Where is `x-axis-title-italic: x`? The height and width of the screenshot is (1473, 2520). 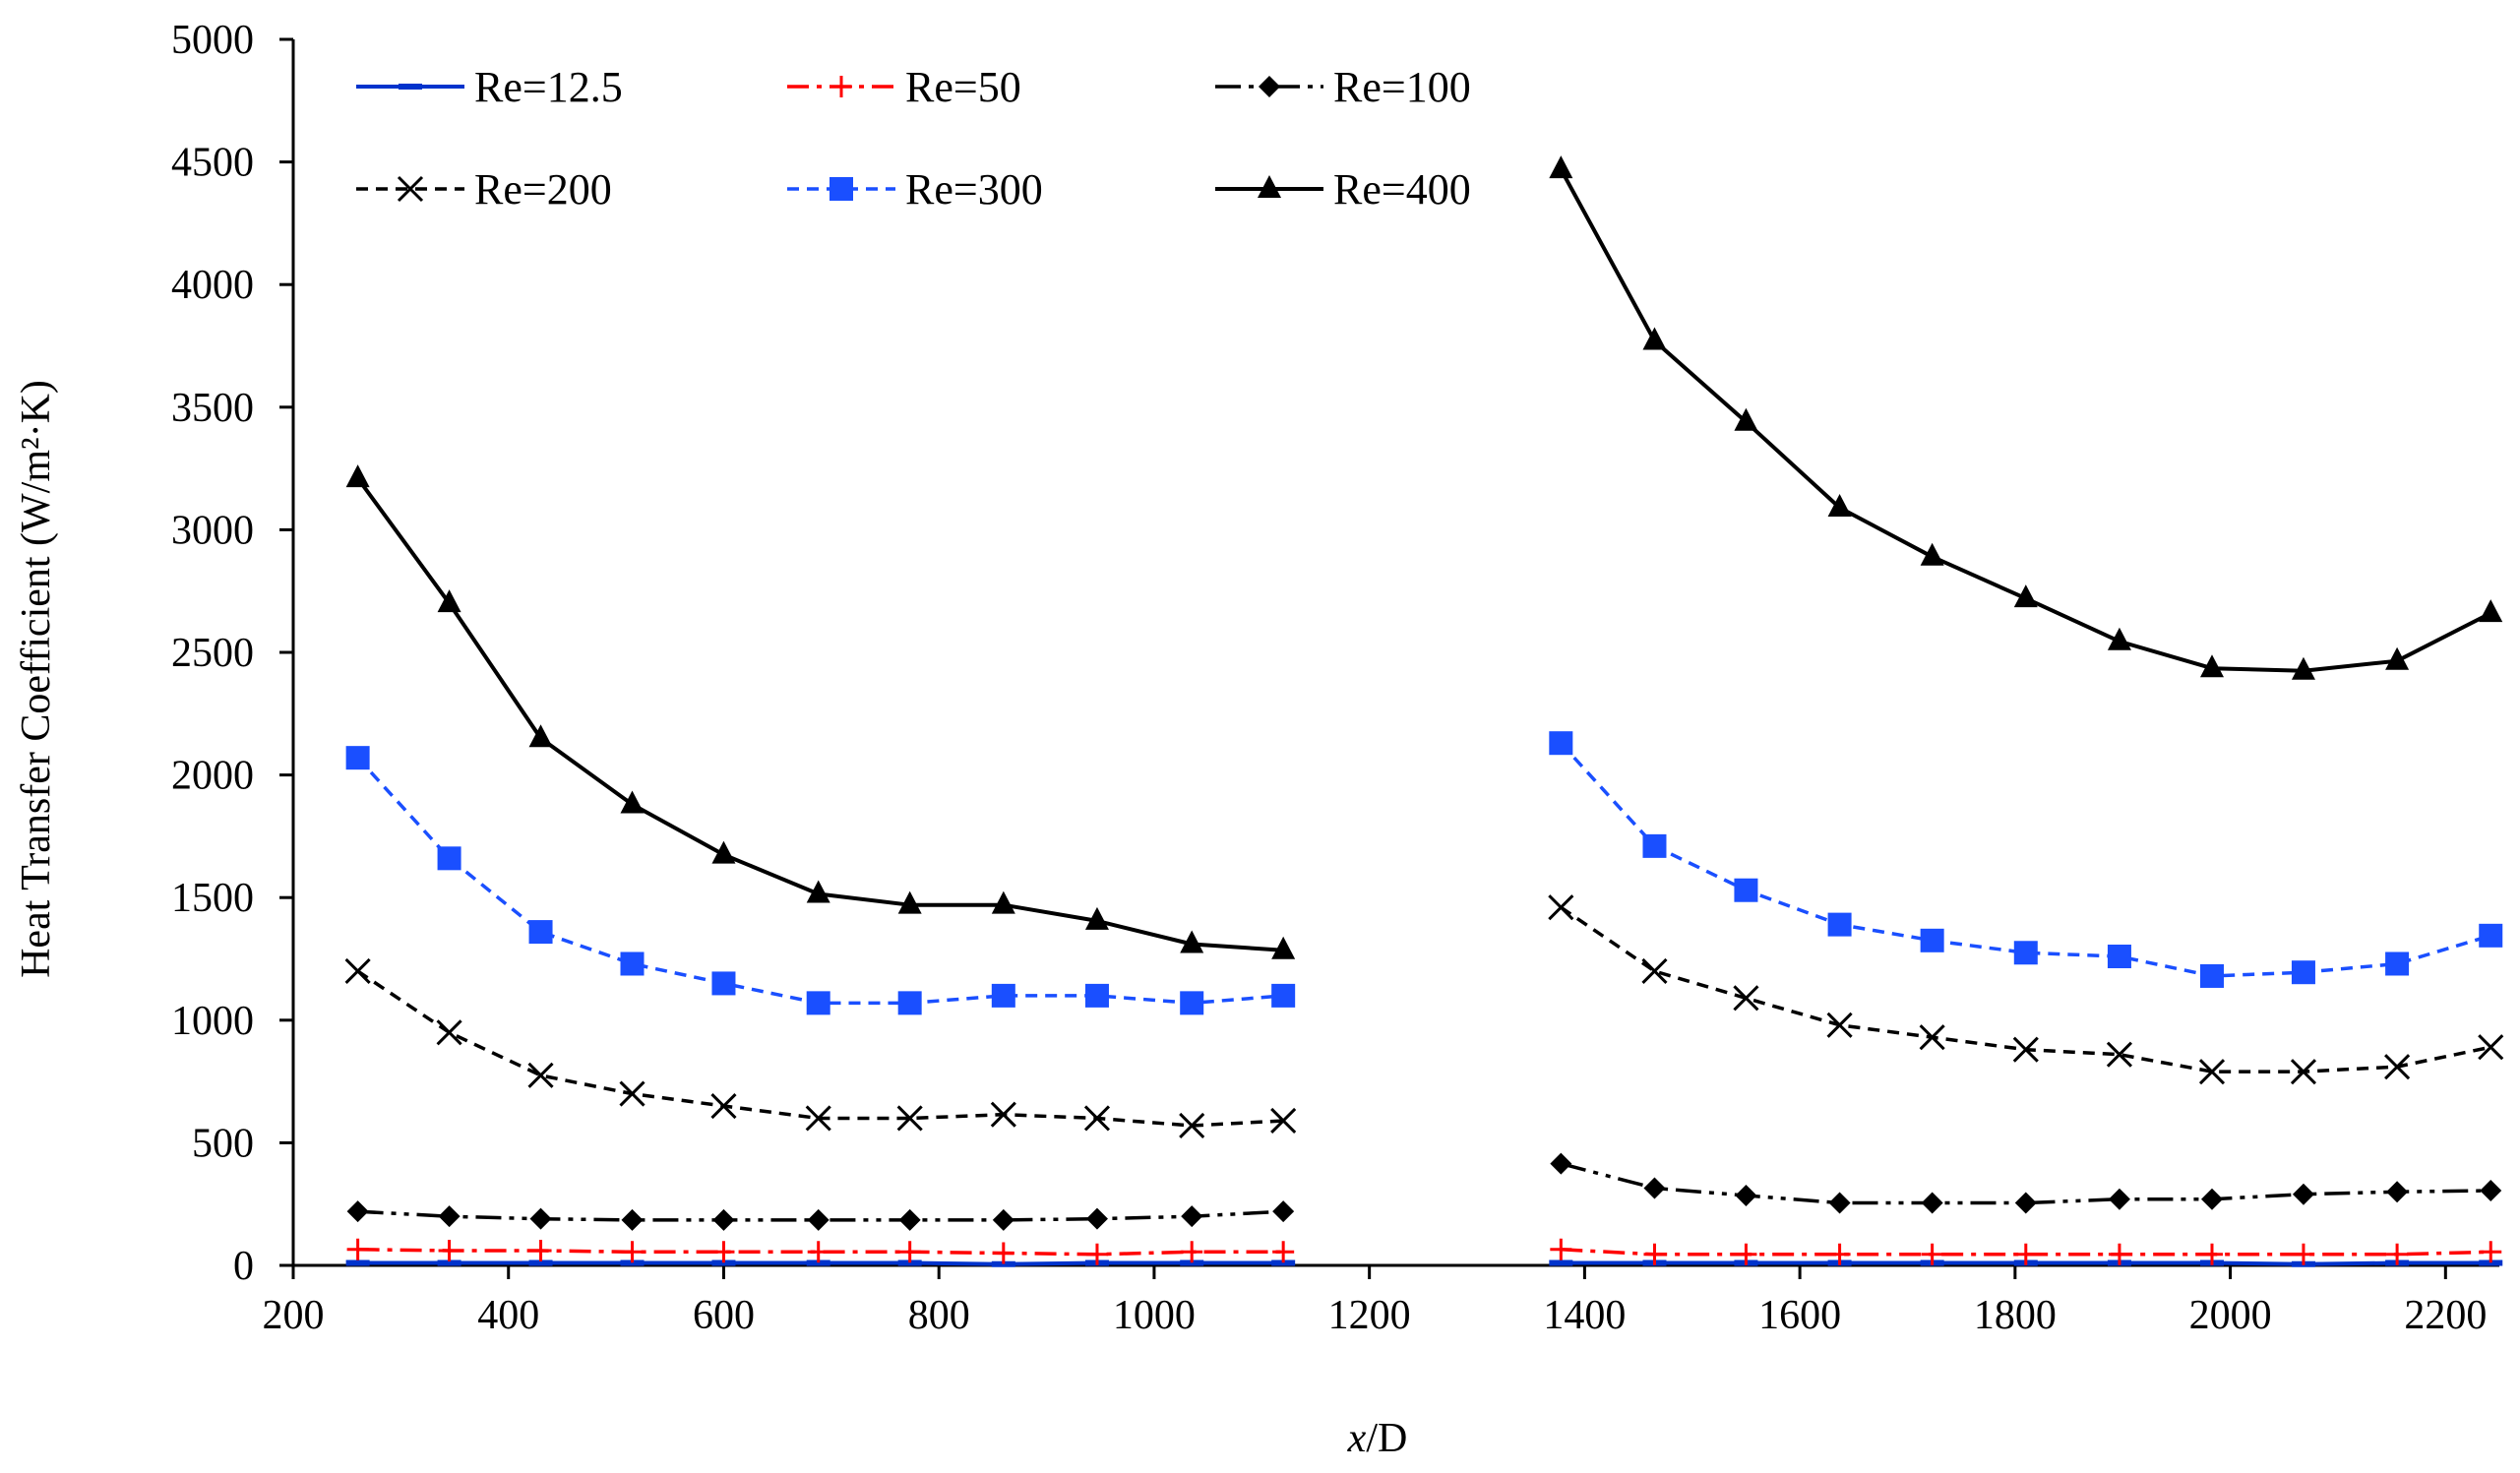
x-axis-title-italic: x is located at coordinates (1357, 1438).